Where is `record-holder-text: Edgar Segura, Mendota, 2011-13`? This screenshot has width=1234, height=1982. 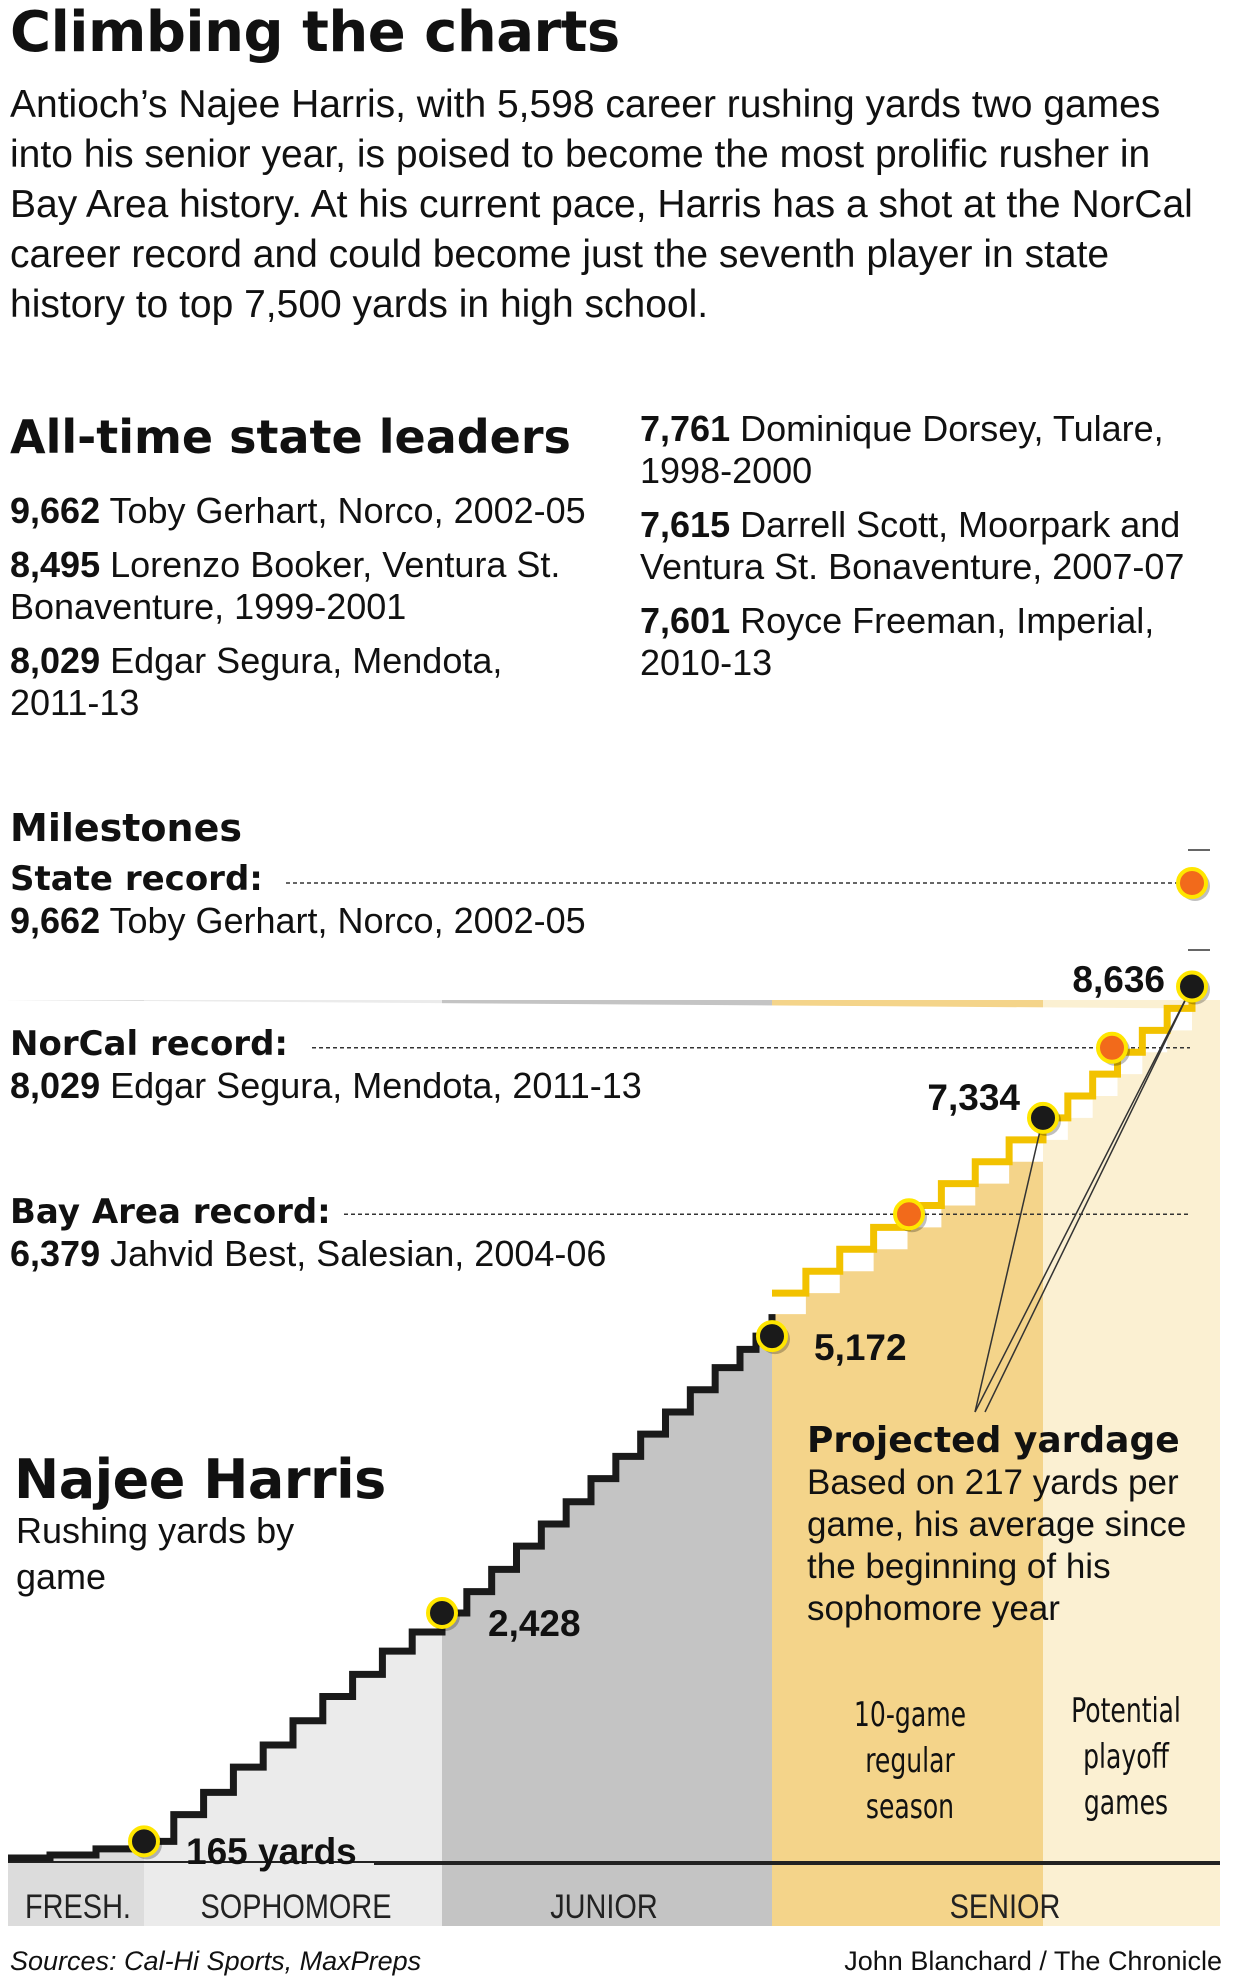
record-holder-text: Edgar Segura, Mendota, 2011-13 is located at coordinates (376, 1085).